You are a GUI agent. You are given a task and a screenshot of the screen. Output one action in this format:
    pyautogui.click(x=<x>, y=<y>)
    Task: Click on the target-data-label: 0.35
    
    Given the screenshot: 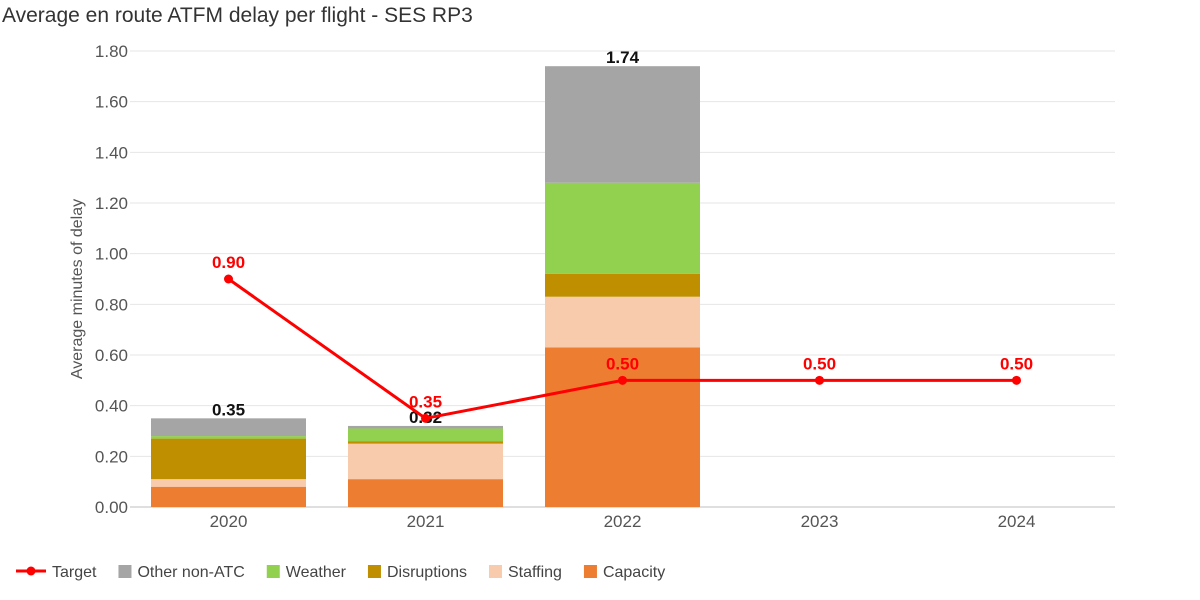 What is the action you would take?
    pyautogui.click(x=425, y=401)
    